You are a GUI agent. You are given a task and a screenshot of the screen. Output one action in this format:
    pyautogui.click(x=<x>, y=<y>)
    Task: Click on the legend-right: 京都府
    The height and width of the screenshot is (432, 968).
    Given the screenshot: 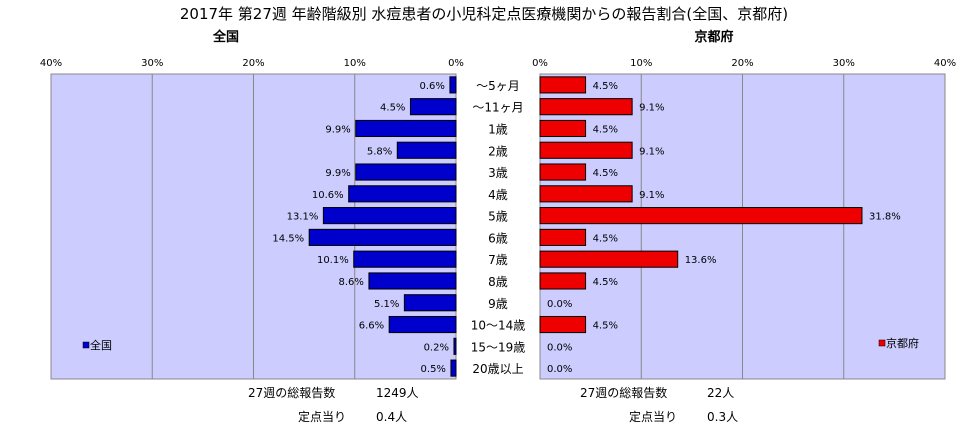 What is the action you would take?
    pyautogui.click(x=898, y=343)
    